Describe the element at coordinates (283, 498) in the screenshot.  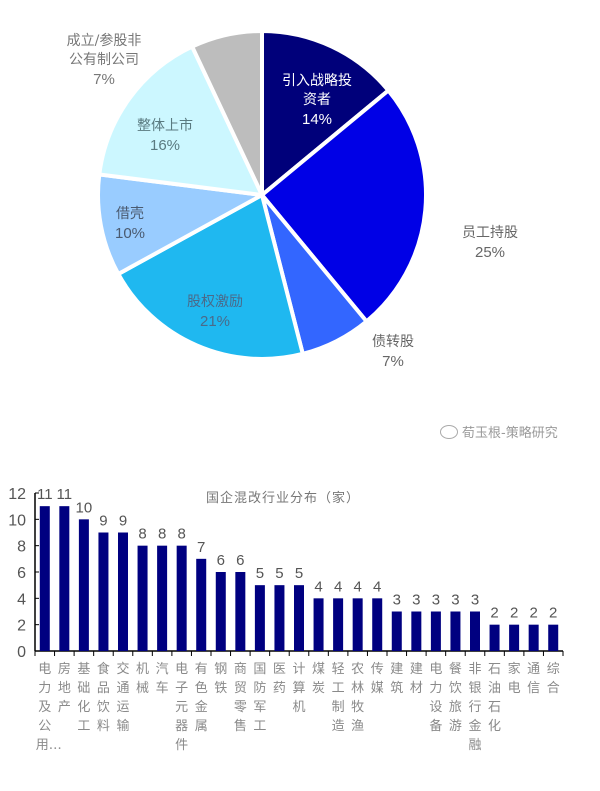
I see `bar-chart-title: 国企混改行业分布（家）` at that location.